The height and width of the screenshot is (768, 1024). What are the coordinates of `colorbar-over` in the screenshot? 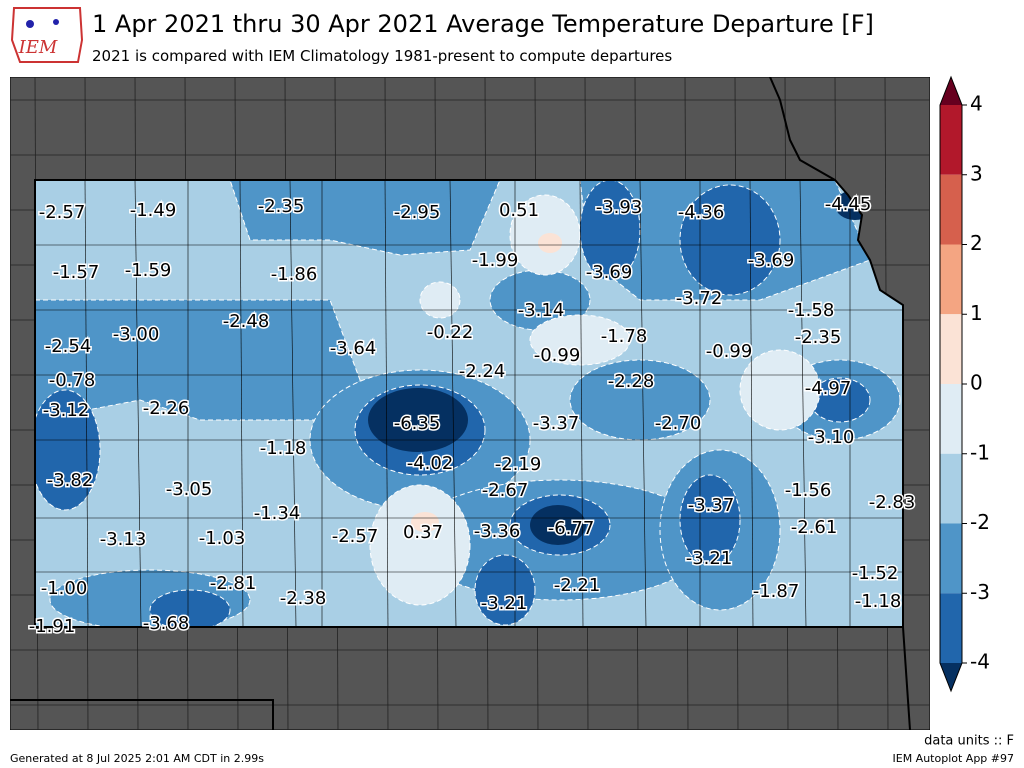 It's located at (951, 91).